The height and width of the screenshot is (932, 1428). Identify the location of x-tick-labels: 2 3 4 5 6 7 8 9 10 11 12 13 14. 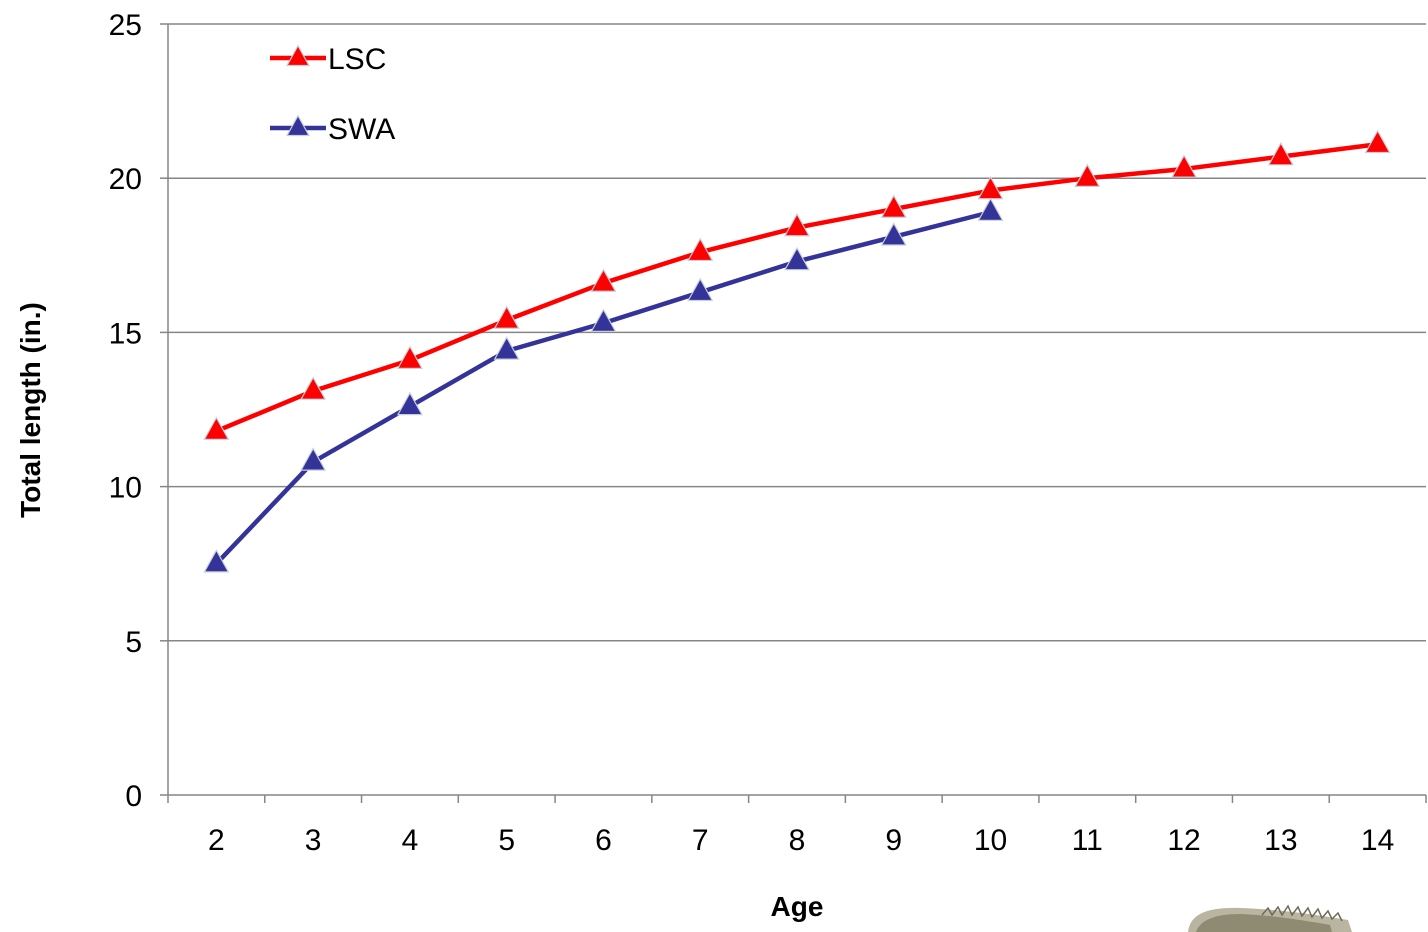
(797, 826).